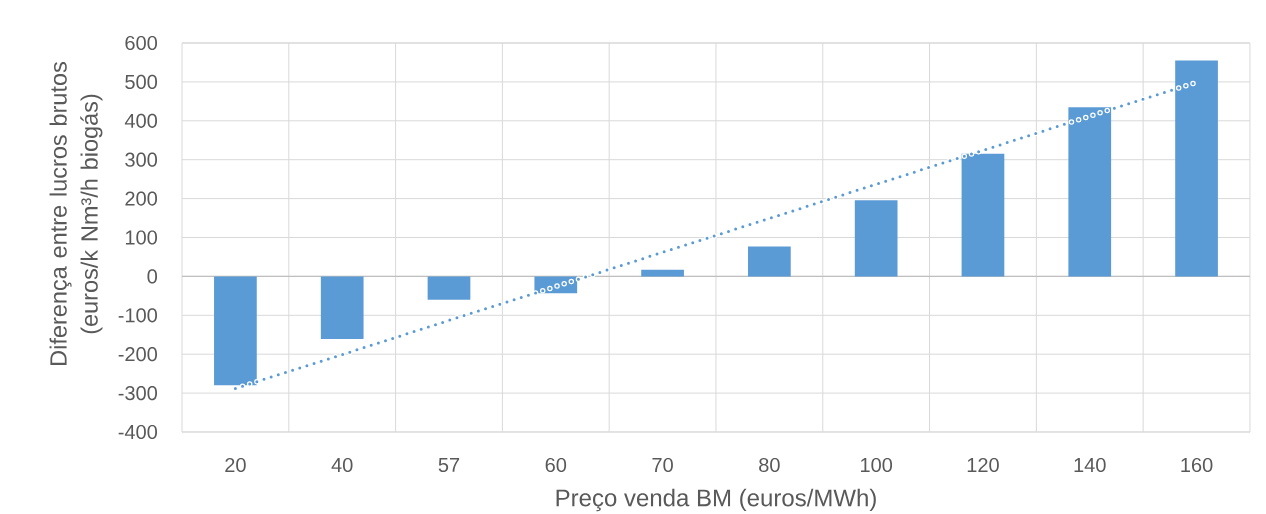 Image resolution: width=1266 pixels, height=514 pixels. I want to click on x-tick-label: 140, so click(1090, 465).